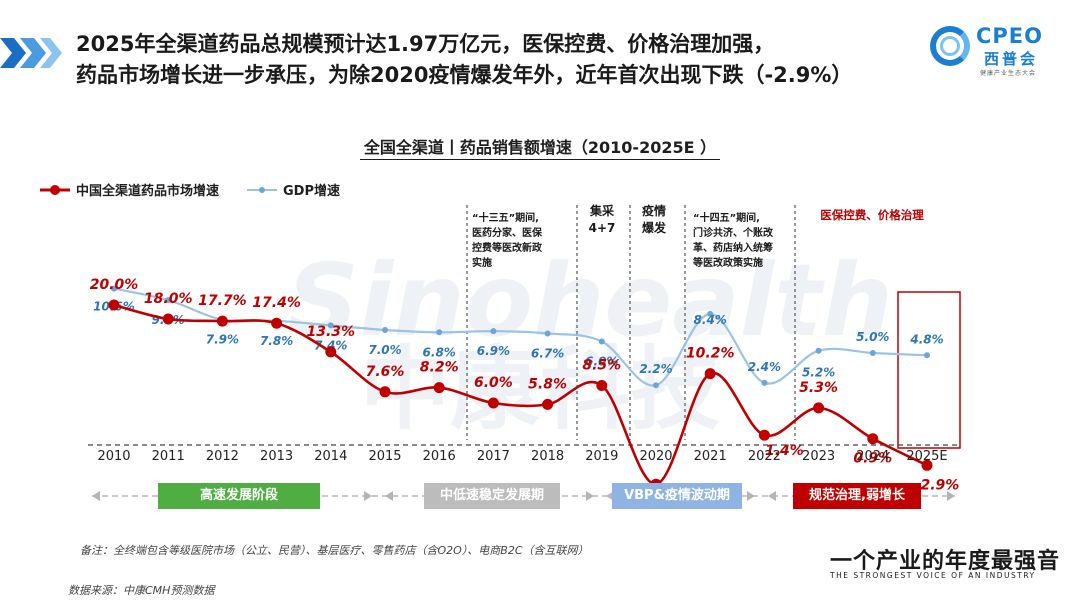 The image size is (1080, 604). I want to click on market-label-2021: 10.2%, so click(710, 354).